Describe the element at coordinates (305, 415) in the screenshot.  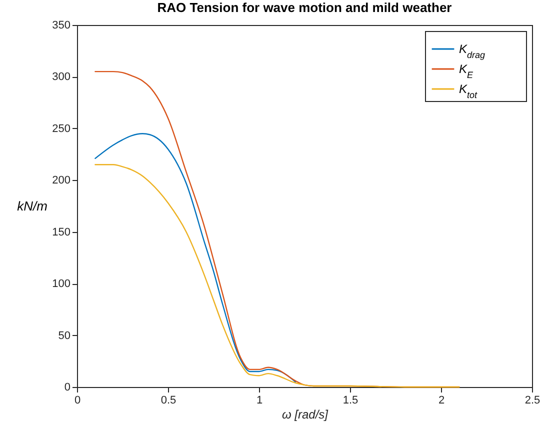
I see `x-axis-title: ω [rad/s]` at that location.